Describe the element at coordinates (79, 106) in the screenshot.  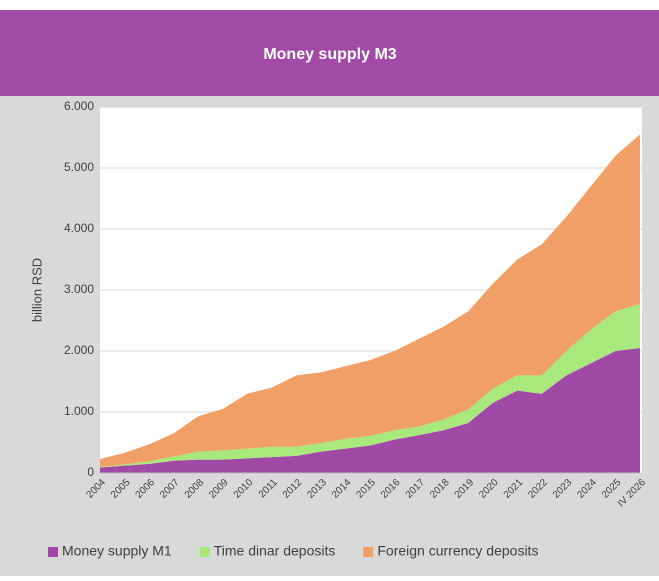
I see `y-tick-label: 6.000` at that location.